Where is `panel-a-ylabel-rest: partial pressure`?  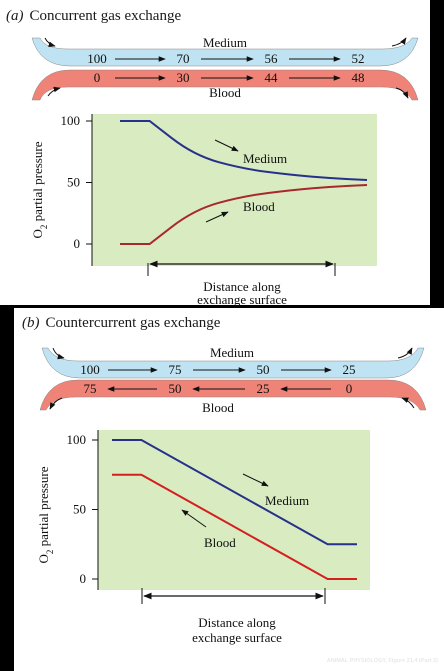
panel-a-ylabel-rest: partial pressure is located at coordinates (37, 182).